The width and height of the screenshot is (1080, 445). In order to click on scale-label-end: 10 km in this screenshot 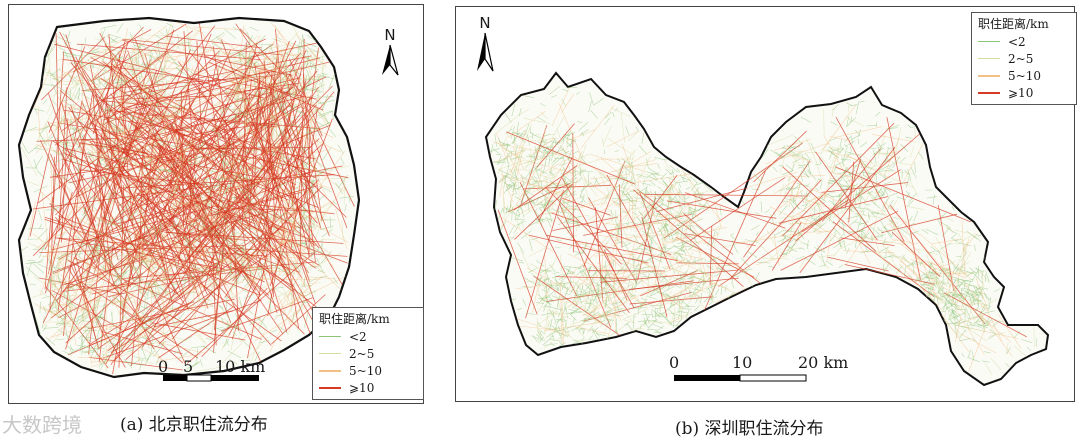, I will do `click(240, 366)`.